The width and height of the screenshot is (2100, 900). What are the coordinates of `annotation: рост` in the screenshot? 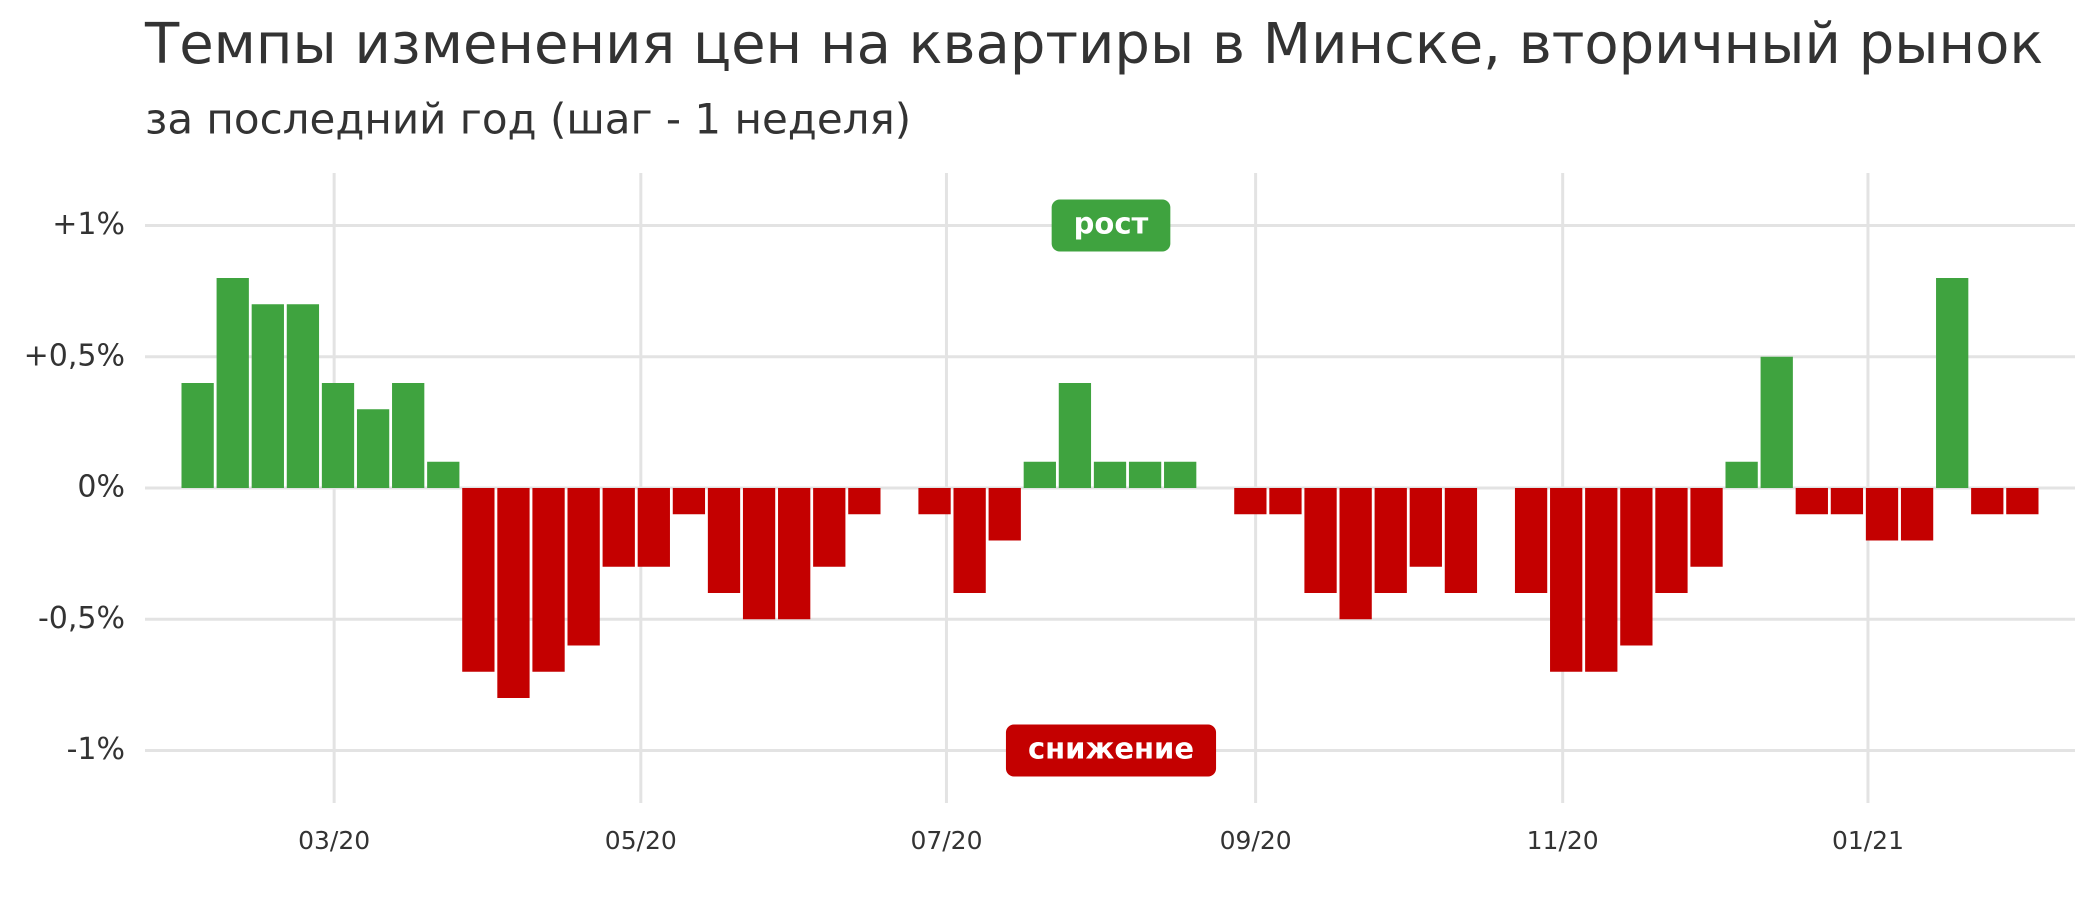 It's located at (1111, 224).